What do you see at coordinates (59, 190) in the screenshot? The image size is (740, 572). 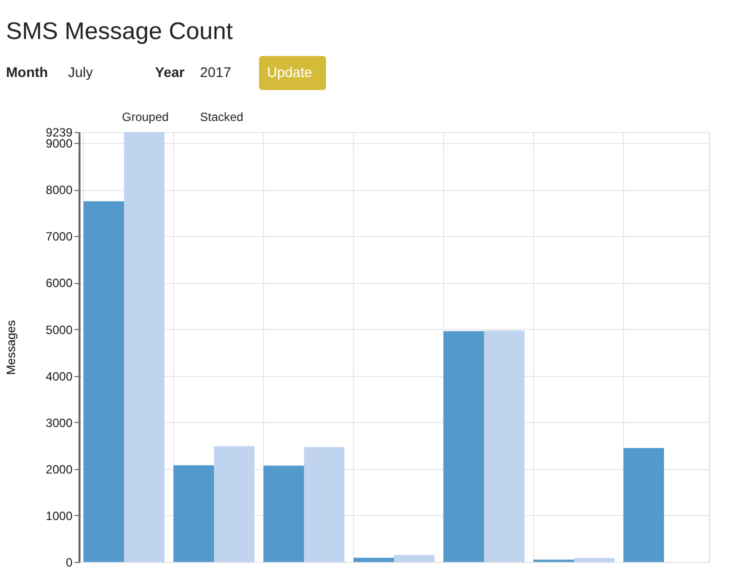 I see `y-tick-label: 8000` at bounding box center [59, 190].